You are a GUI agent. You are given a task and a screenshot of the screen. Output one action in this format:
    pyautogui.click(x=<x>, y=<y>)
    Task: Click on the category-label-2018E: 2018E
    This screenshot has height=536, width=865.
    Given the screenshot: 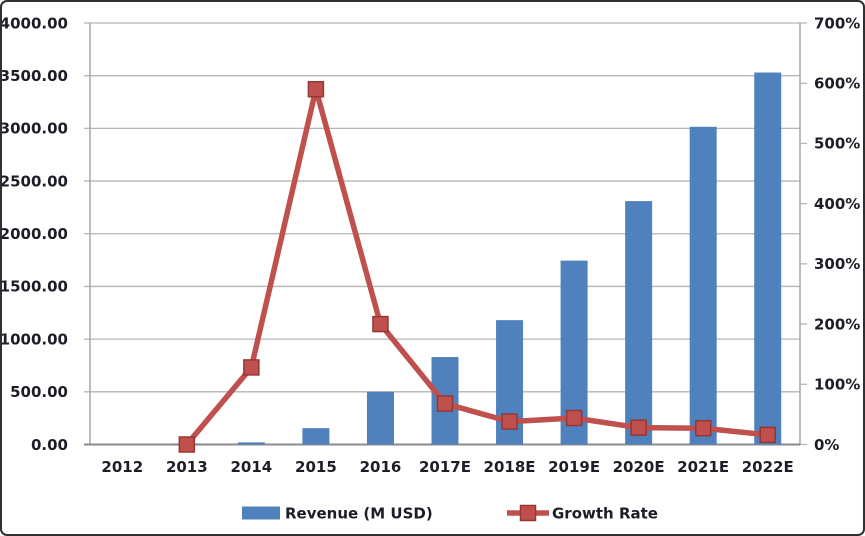 What is the action you would take?
    pyautogui.click(x=510, y=467)
    